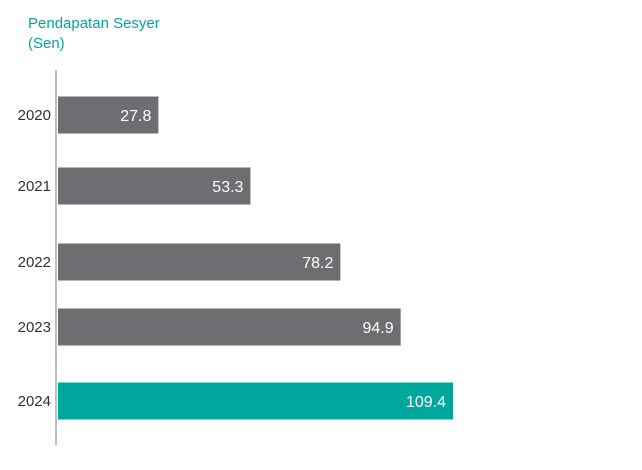 The image size is (642, 470). I want to click on bar-2024, so click(255, 401).